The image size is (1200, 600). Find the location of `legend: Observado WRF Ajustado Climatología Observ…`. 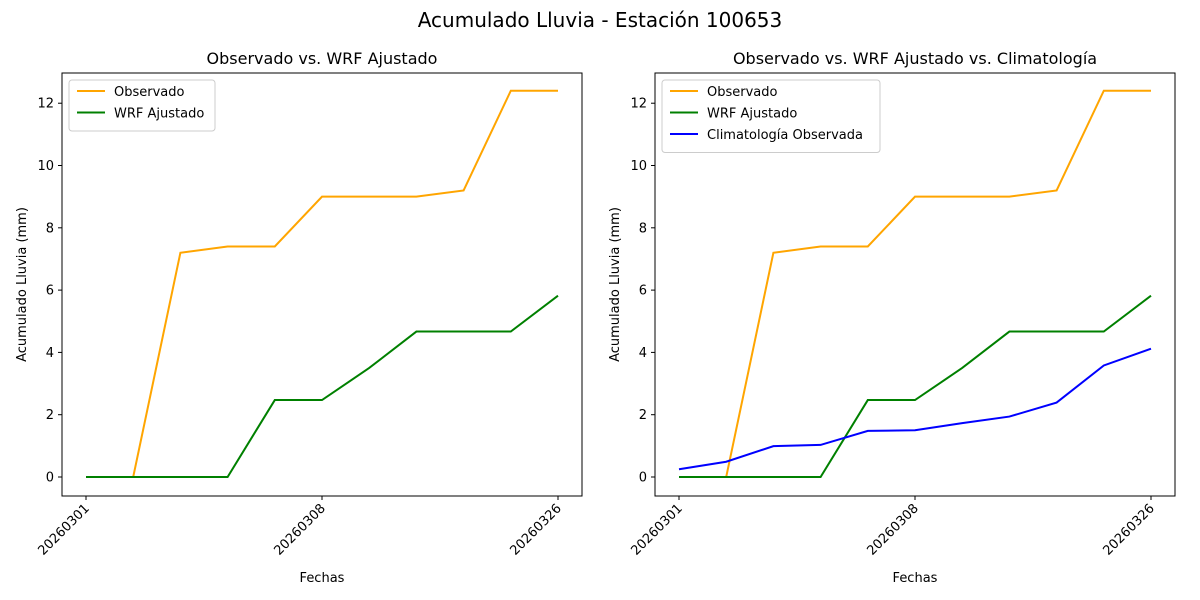

legend: Observado WRF Ajustado Climatología Observ… is located at coordinates (771, 116).